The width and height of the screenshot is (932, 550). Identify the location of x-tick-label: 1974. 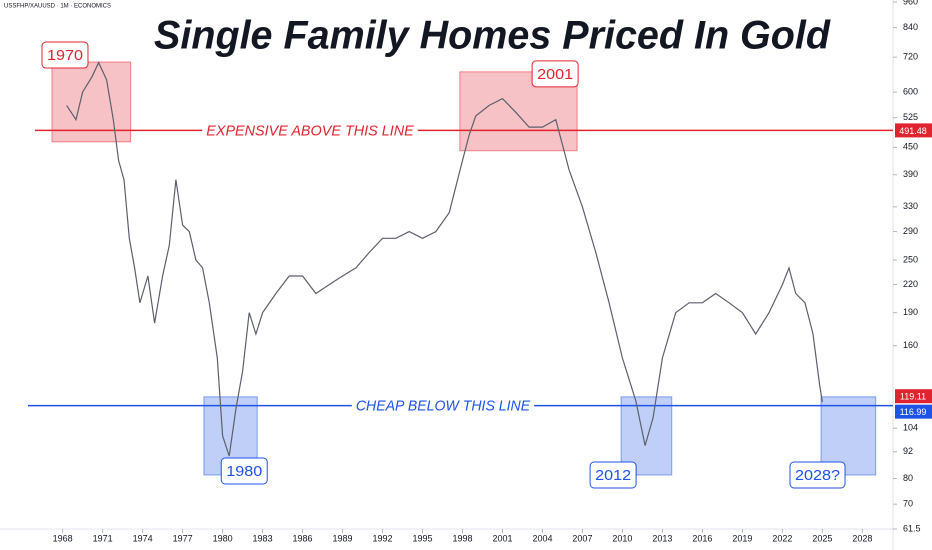
(143, 538).